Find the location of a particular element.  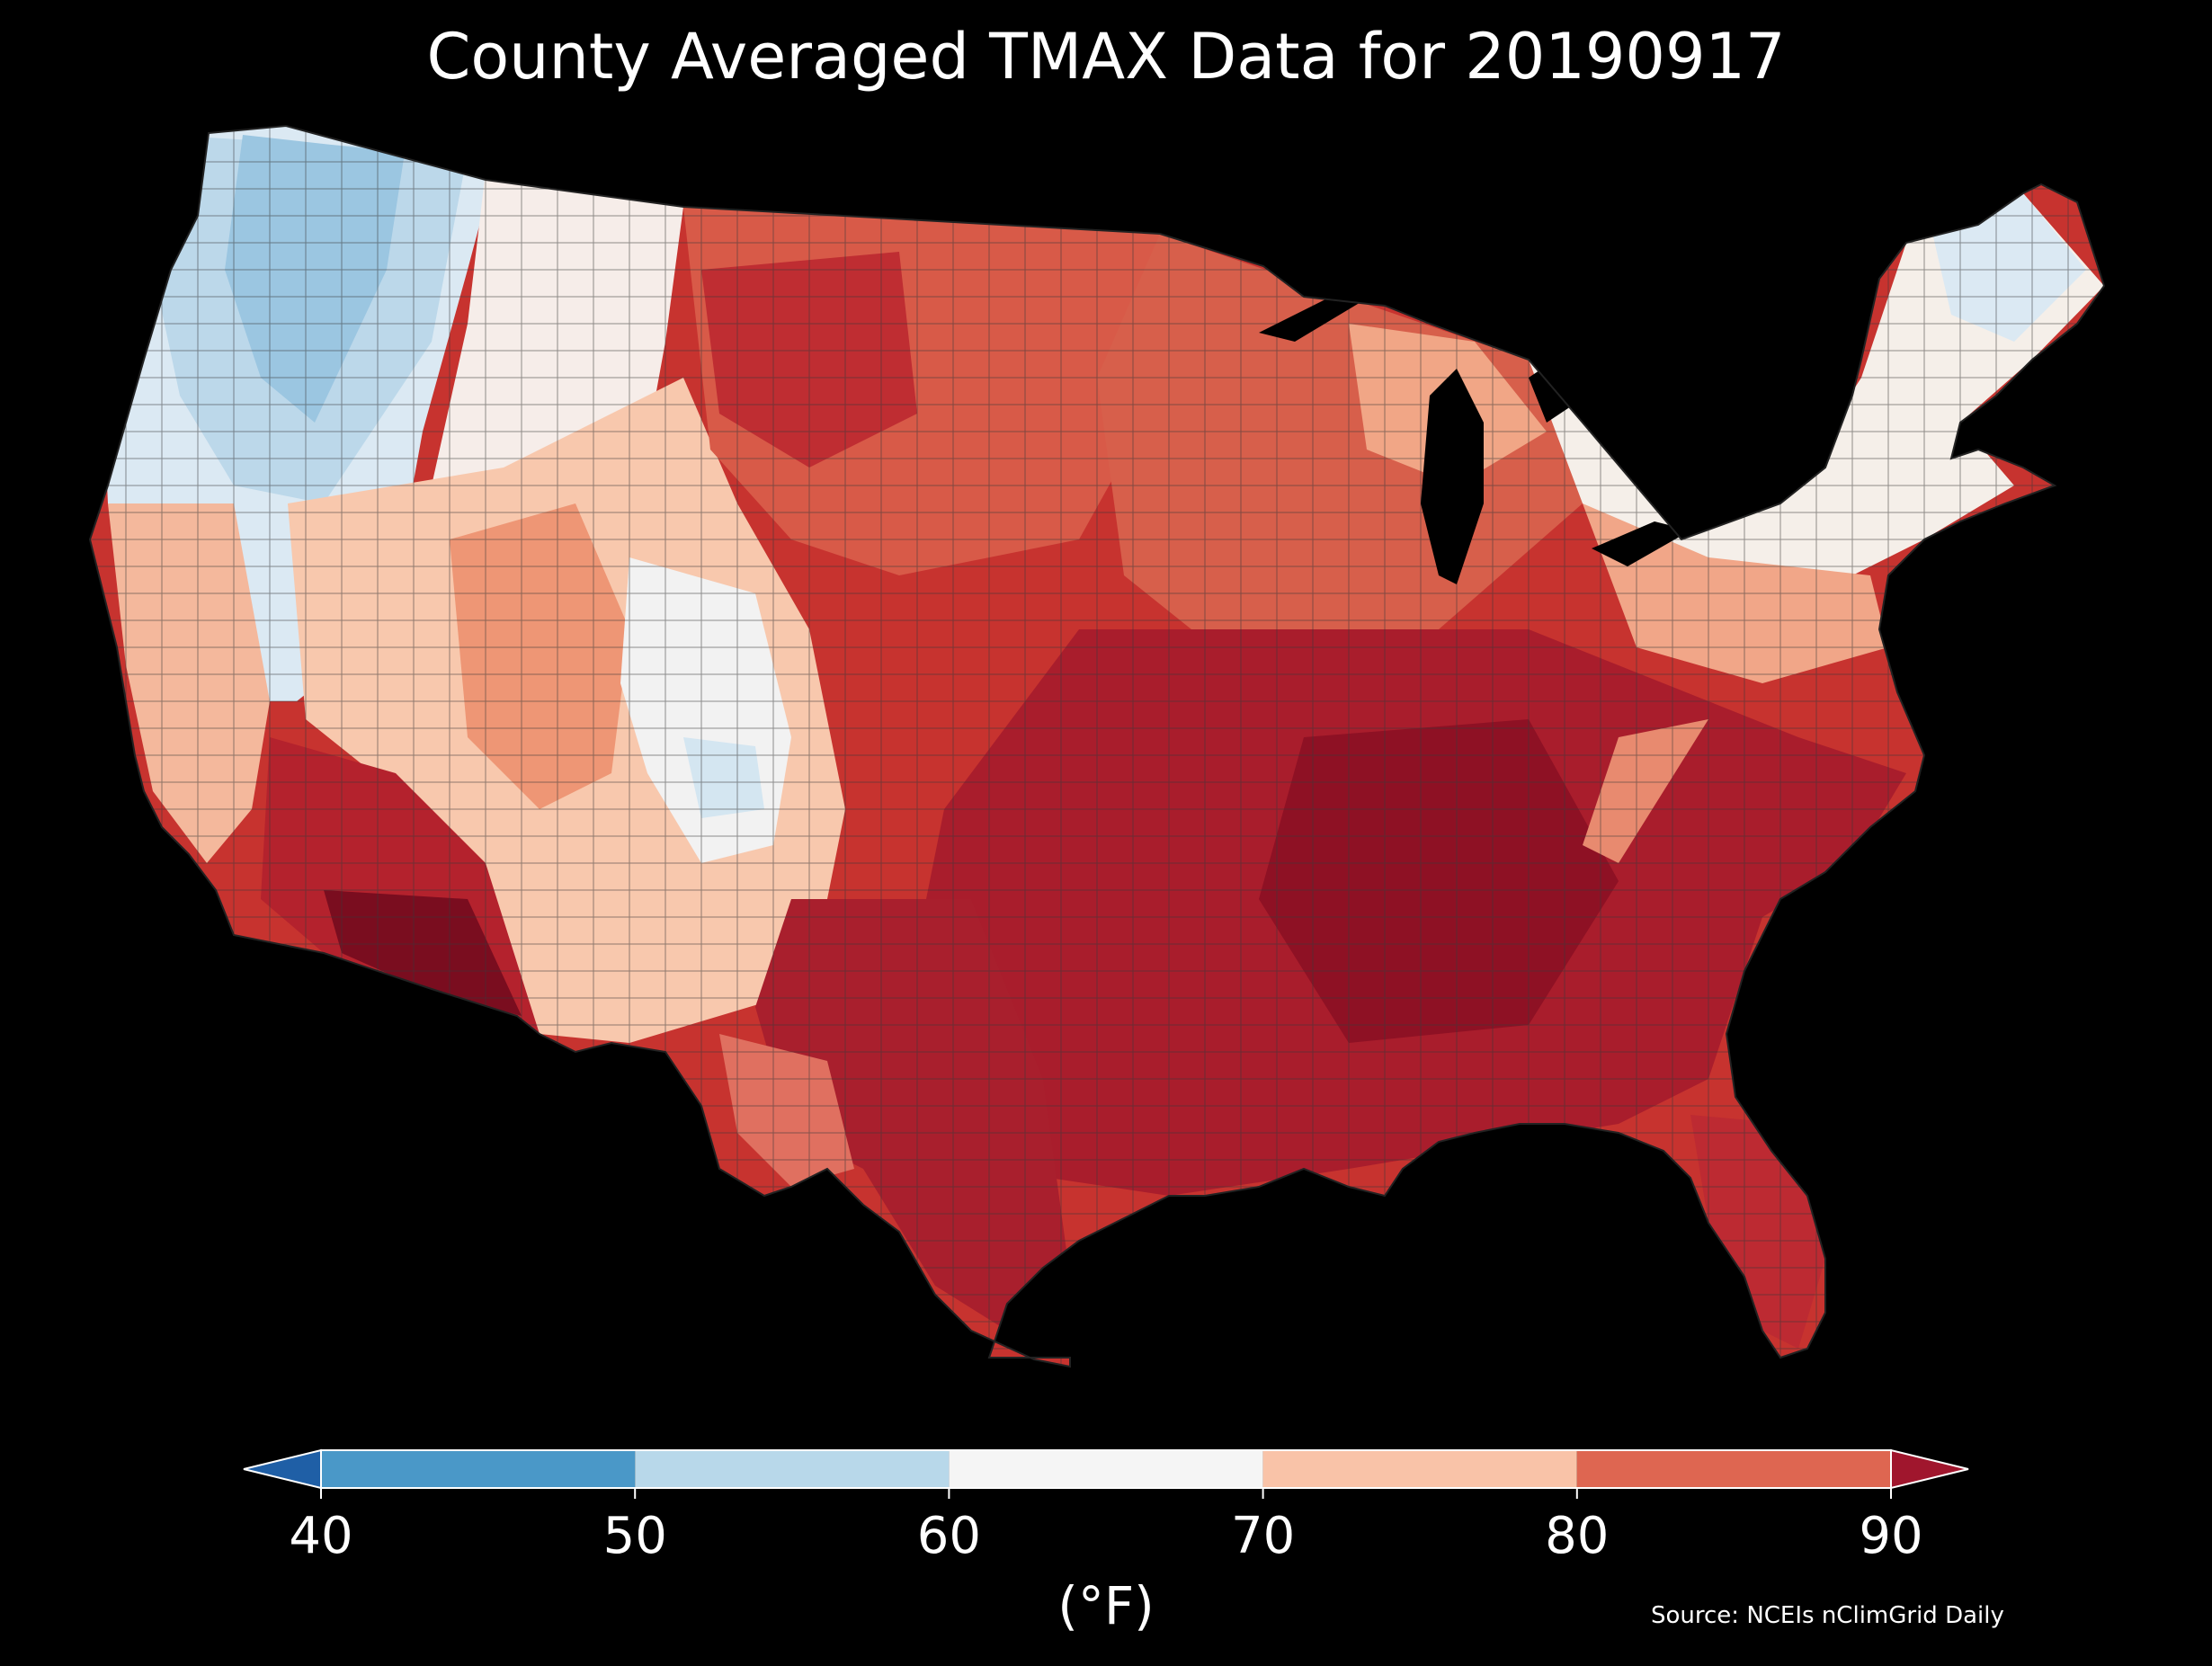

colorbar-extend-low is located at coordinates (282, 1469).